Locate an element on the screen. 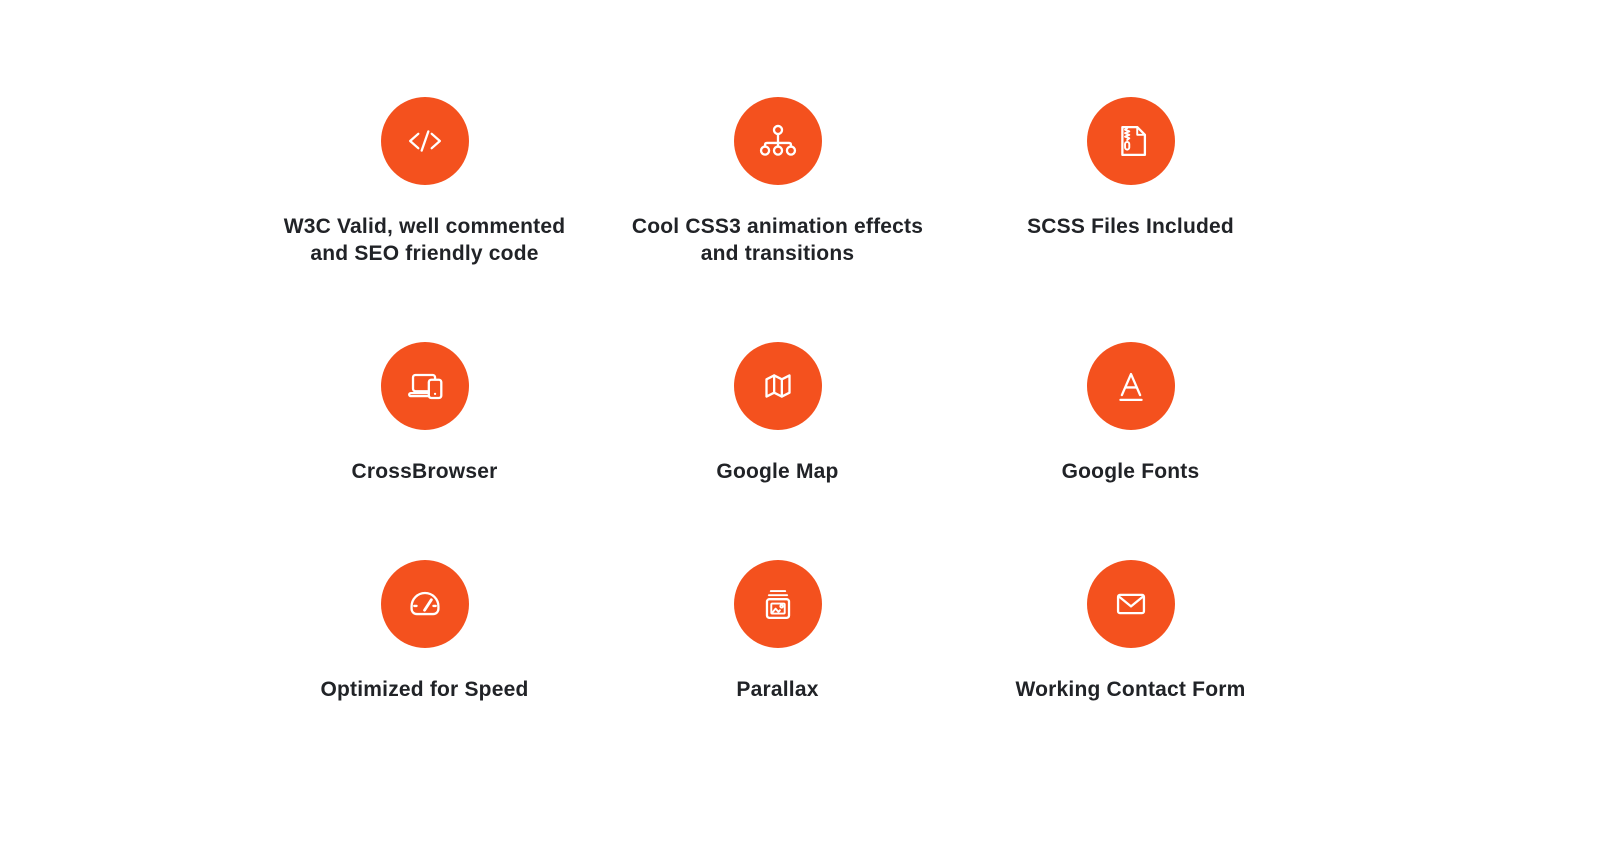  feature-contact-form: Working Contact Form is located at coordinates (1130, 631).